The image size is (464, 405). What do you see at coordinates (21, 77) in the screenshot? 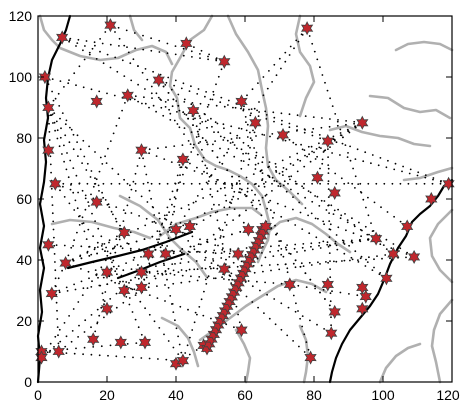
I see `y-tick-label-100: 100` at bounding box center [21, 77].